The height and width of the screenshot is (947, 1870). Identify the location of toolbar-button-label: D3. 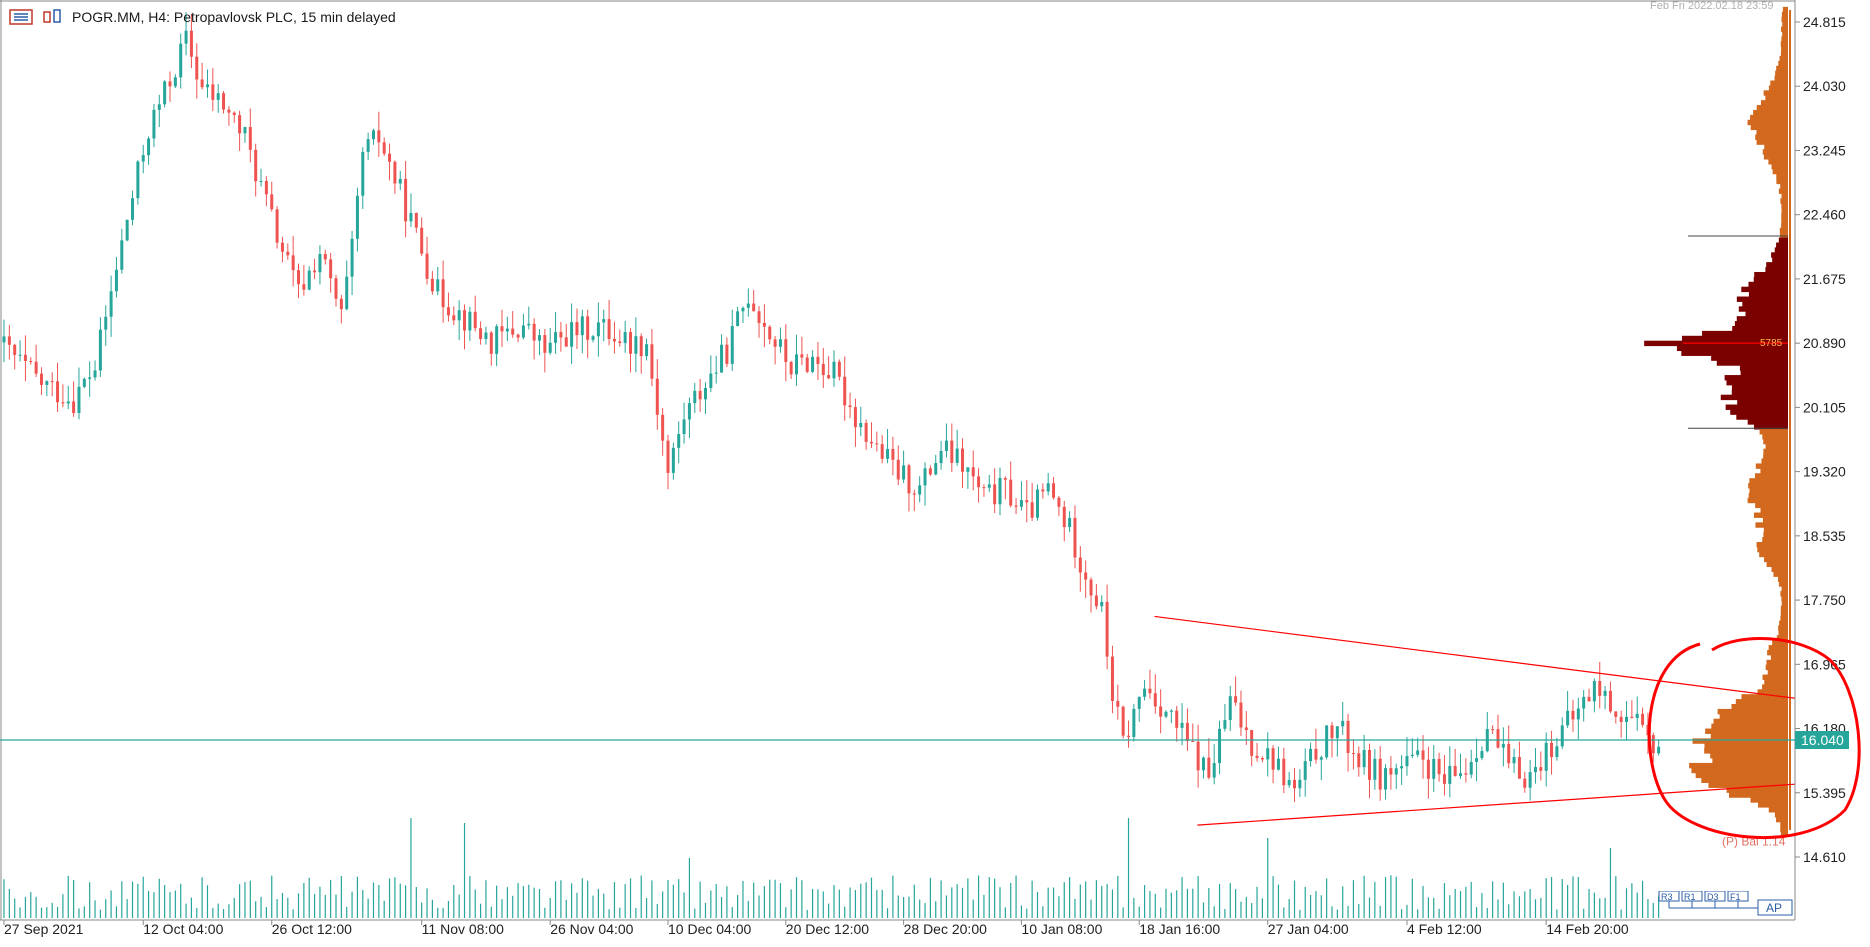
(1713, 897).